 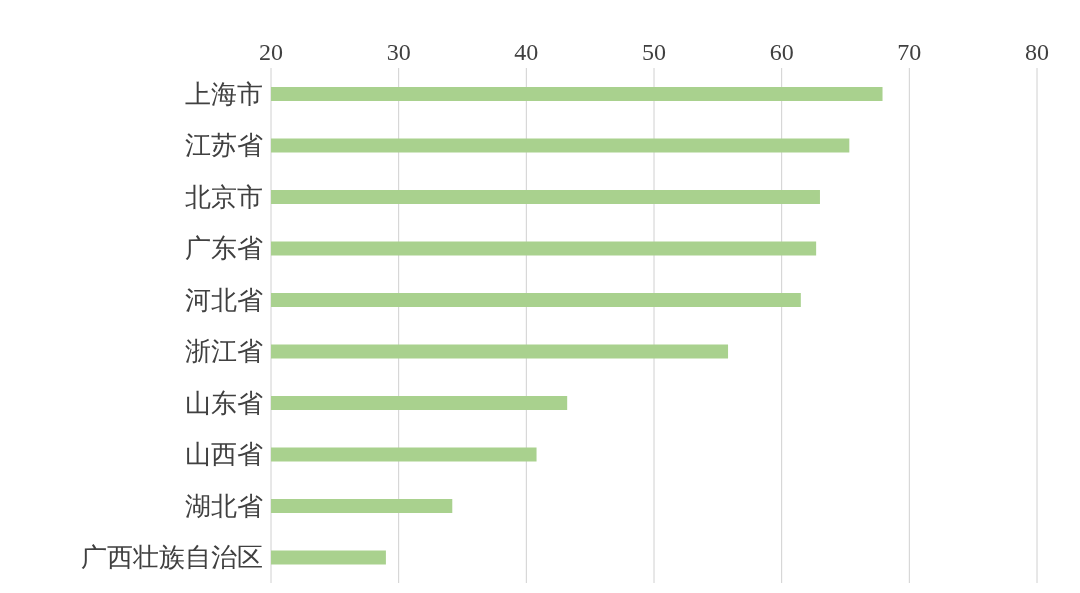 I want to click on x-tick-label: 20, so click(x=271, y=52).